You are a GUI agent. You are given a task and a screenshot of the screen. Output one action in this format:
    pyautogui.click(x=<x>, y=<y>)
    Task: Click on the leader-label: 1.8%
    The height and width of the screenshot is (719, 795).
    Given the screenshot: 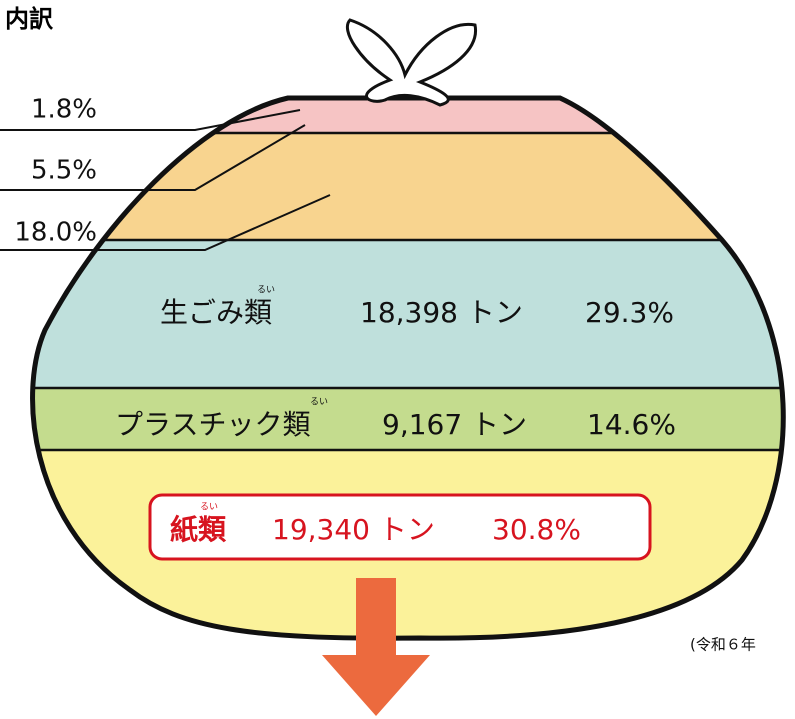 What is the action you would take?
    pyautogui.click(x=64, y=110)
    